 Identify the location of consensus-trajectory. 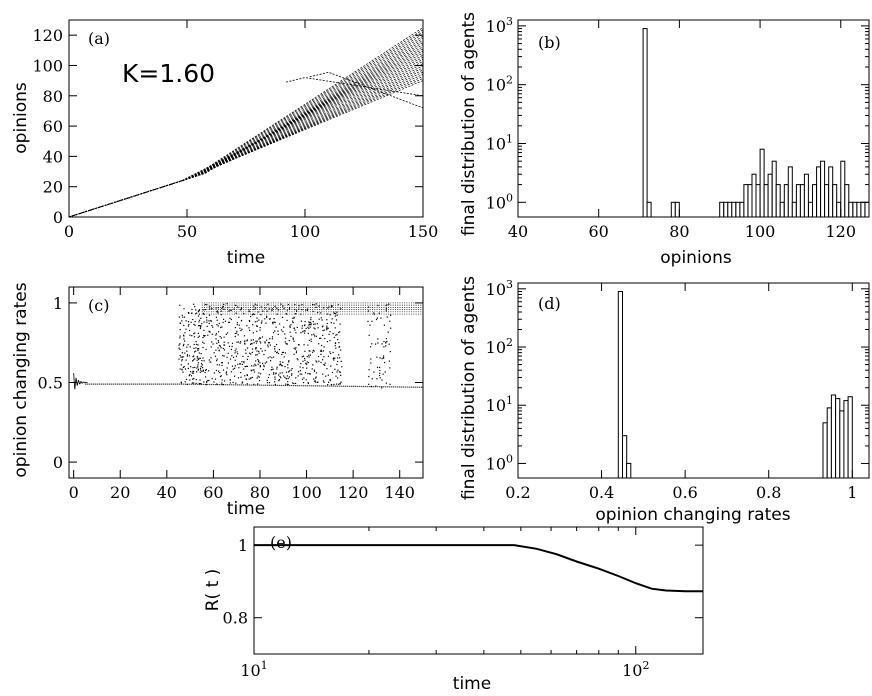
(128, 198).